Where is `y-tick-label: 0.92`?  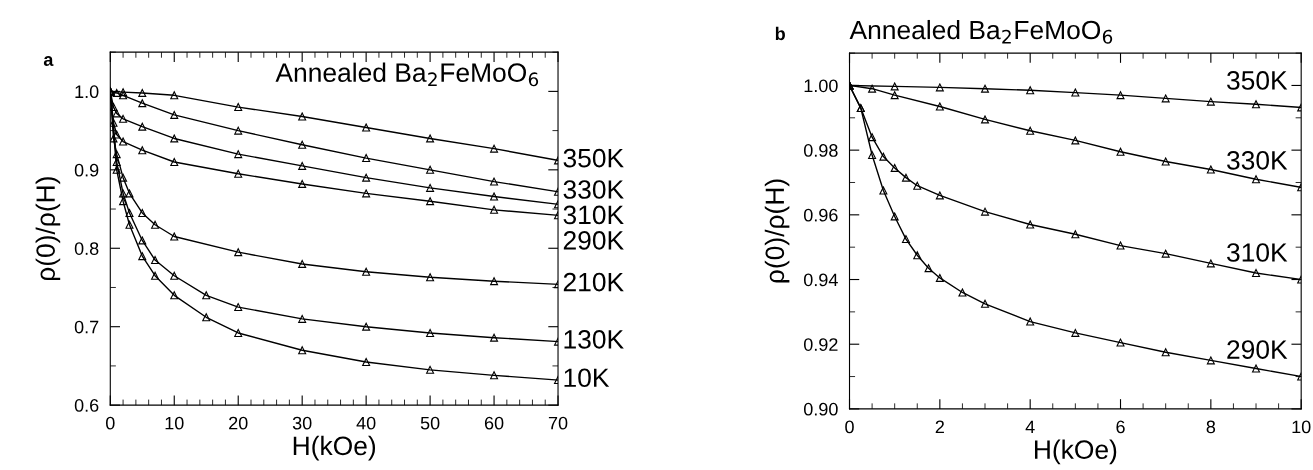
y-tick-label: 0.92 is located at coordinates (820, 344).